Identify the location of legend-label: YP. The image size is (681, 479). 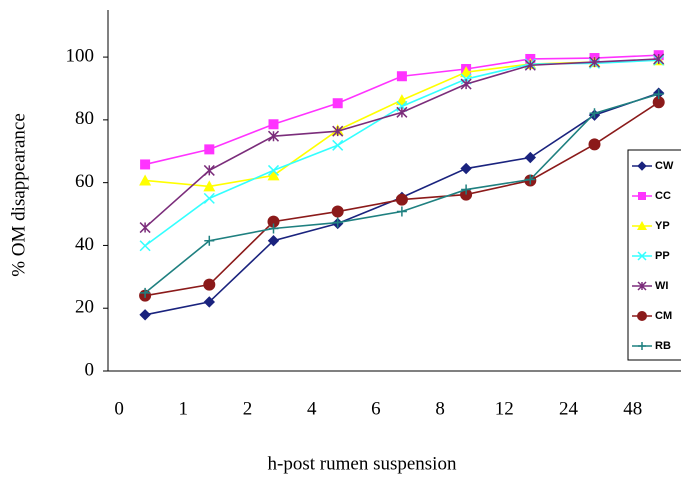
(662, 226).